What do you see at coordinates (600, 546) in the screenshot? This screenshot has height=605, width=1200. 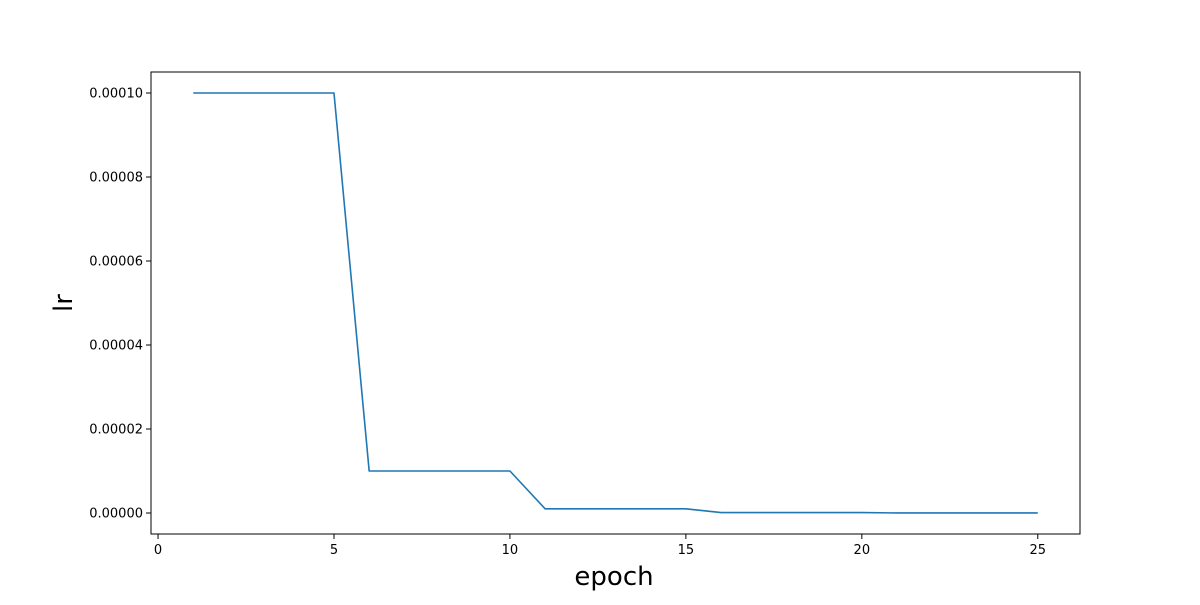 I see `x-axis-ticks: 0 5 10 15 20 25` at bounding box center [600, 546].